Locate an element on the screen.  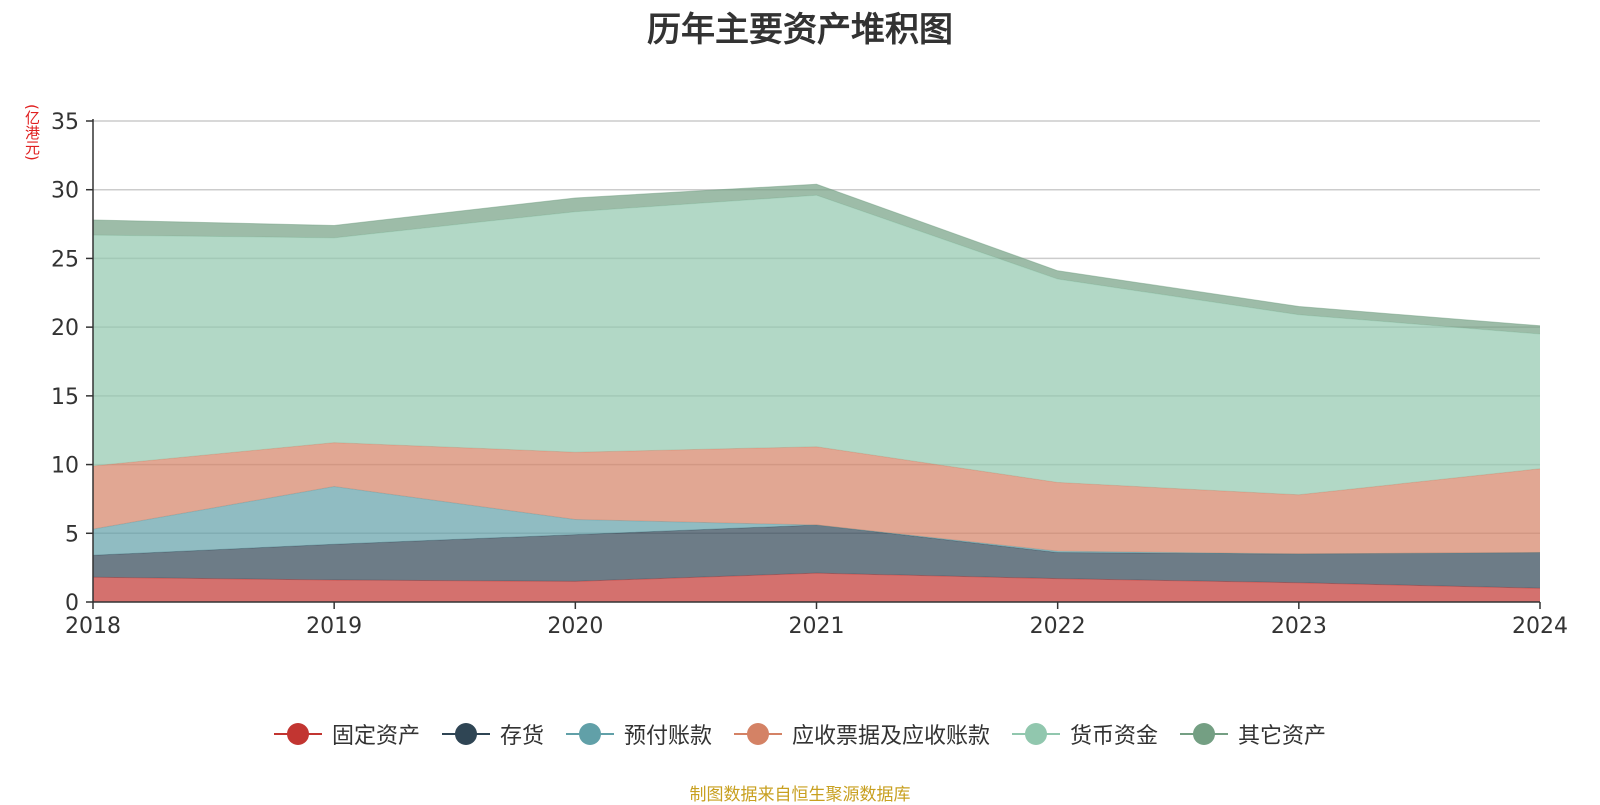
legend-label: 应收票据及应收账款 is located at coordinates (891, 736).